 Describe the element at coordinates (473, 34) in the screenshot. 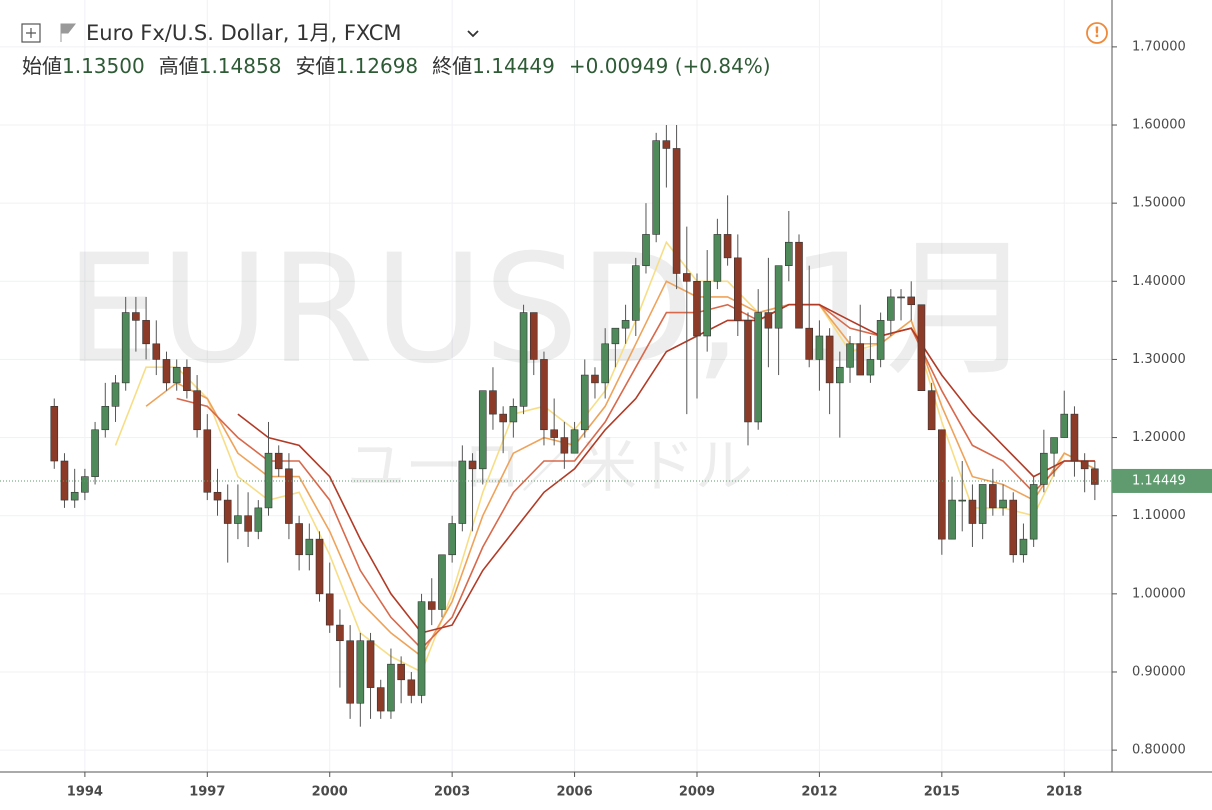

I see `dropdown-icon` at that location.